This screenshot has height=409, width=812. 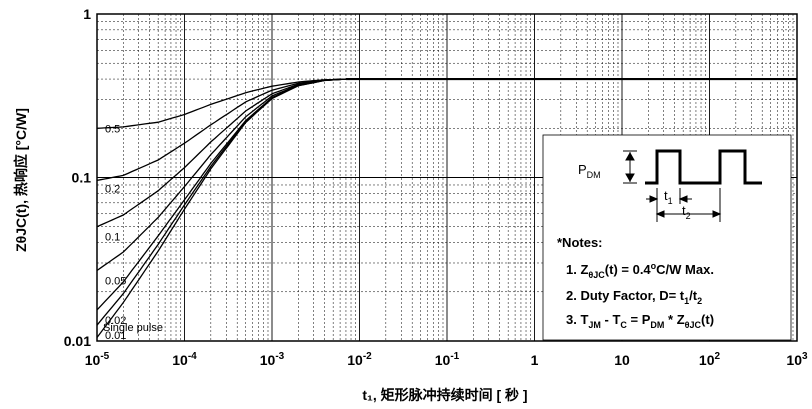 I want to click on t1-label: t1, so click(x=668, y=197).